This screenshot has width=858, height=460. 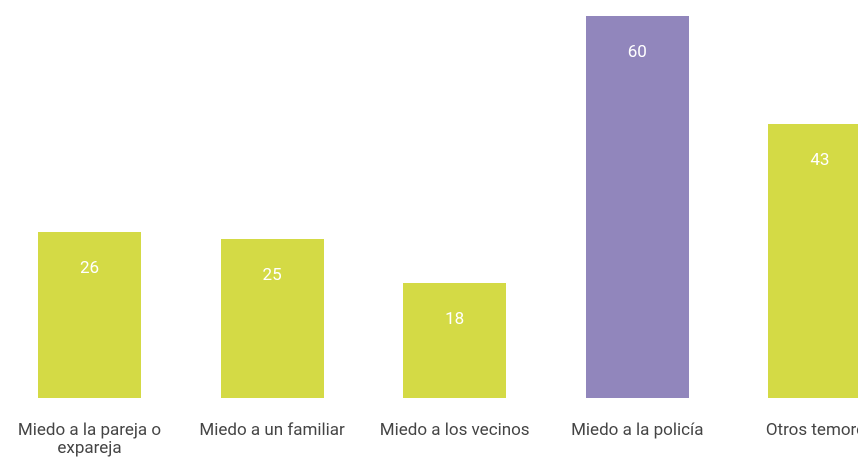 What do you see at coordinates (454, 430) in the screenshot?
I see `category-label: Miedo a los vecinos` at bounding box center [454, 430].